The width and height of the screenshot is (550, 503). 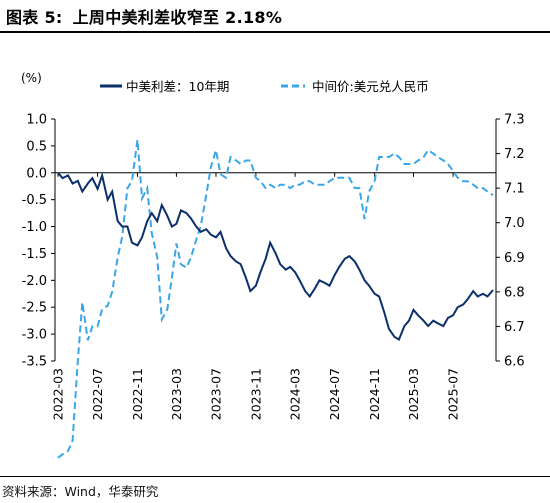 I want to click on source-note: 资料来源：Wind，华泰研究, so click(x=80, y=491).